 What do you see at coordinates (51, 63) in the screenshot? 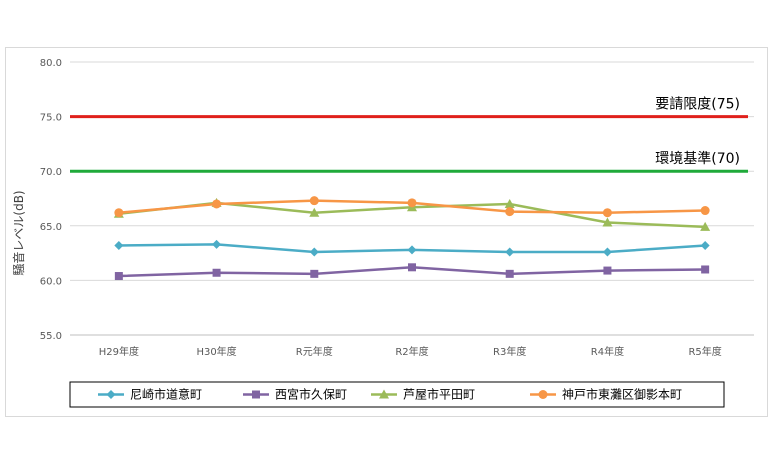
I see `y-tick-label: 80.0` at bounding box center [51, 63].